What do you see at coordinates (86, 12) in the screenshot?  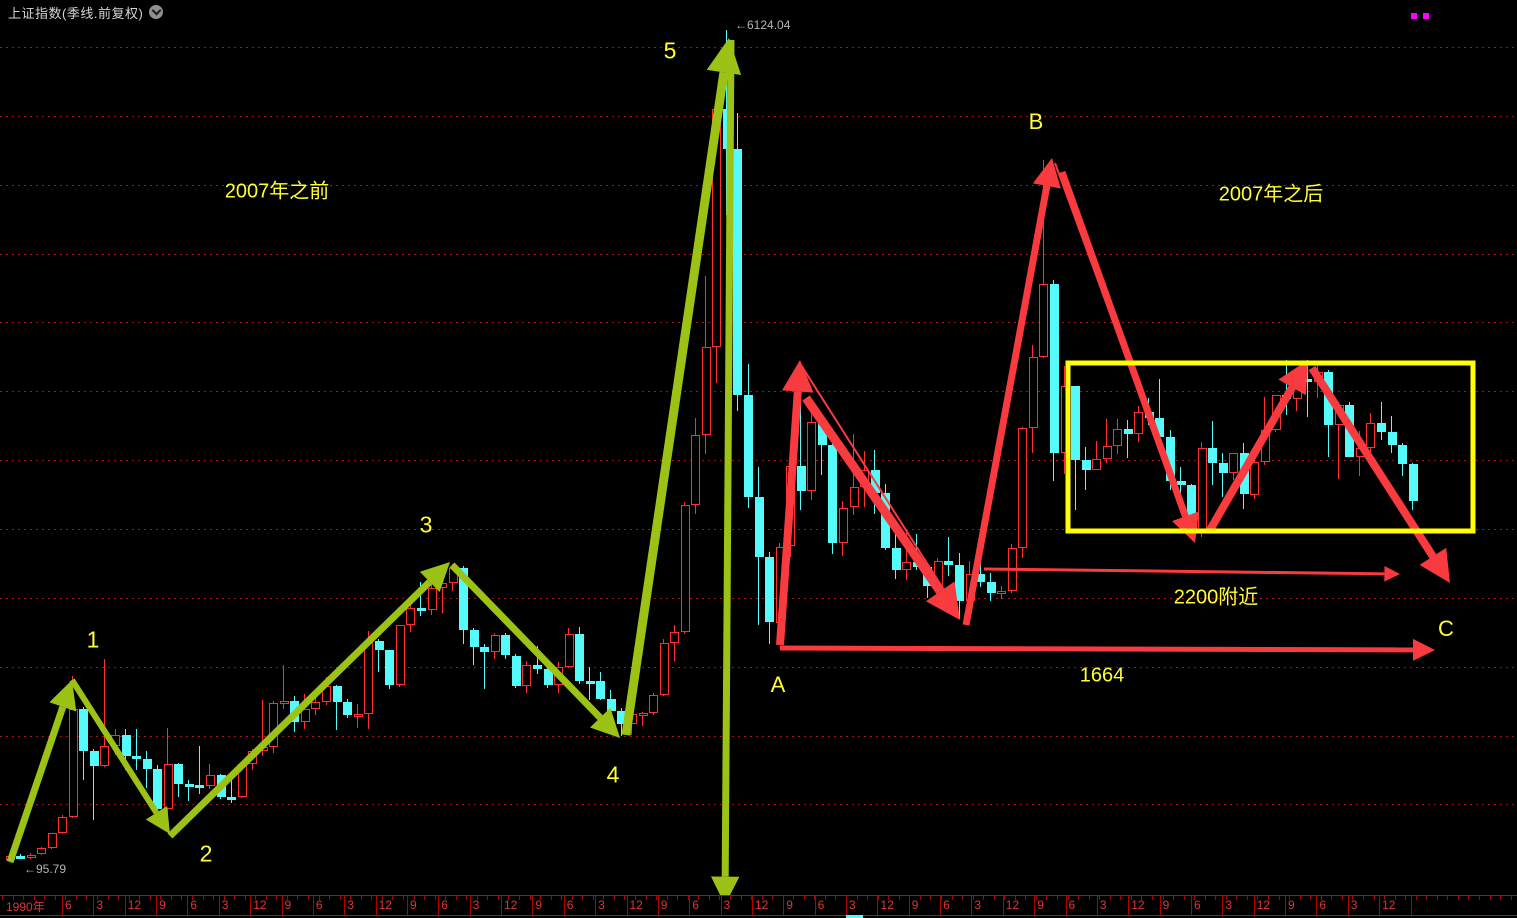 I see `titlebar: 上证指数(季线.前复权)` at bounding box center [86, 12].